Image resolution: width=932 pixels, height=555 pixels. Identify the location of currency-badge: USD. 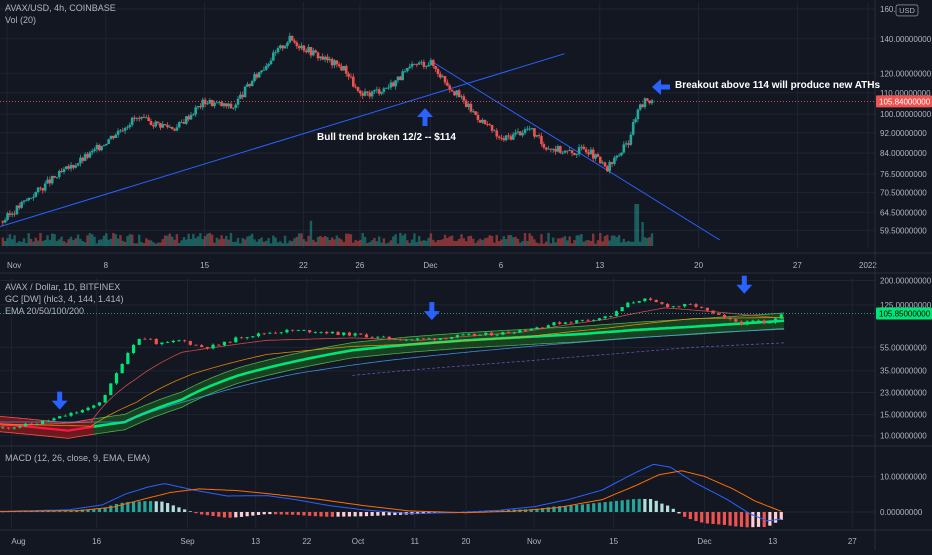
(907, 10).